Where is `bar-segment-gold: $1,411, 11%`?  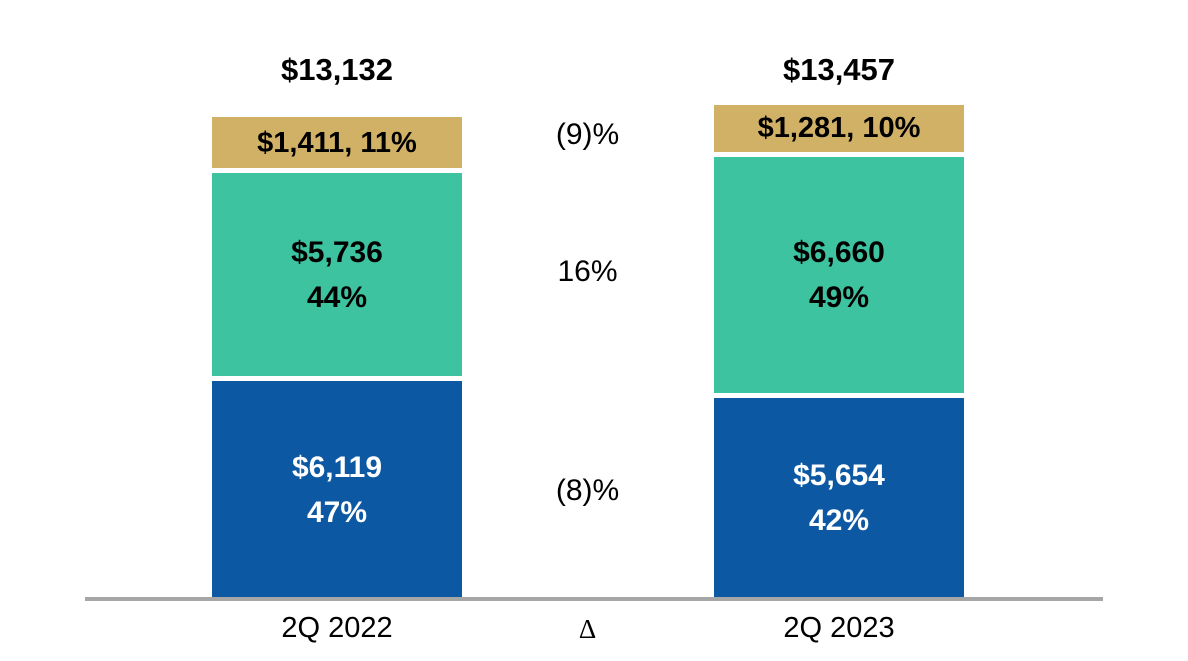 bar-segment-gold: $1,411, 11% is located at coordinates (337, 142).